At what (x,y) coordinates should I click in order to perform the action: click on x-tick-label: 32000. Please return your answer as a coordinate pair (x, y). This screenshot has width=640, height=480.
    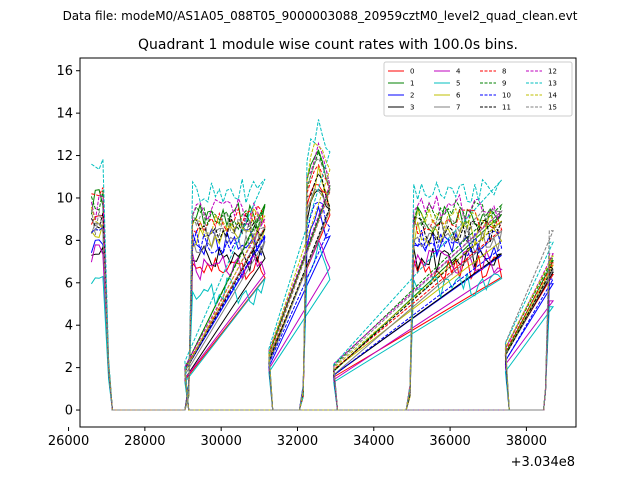
    Looking at the image, I should click on (297, 441).